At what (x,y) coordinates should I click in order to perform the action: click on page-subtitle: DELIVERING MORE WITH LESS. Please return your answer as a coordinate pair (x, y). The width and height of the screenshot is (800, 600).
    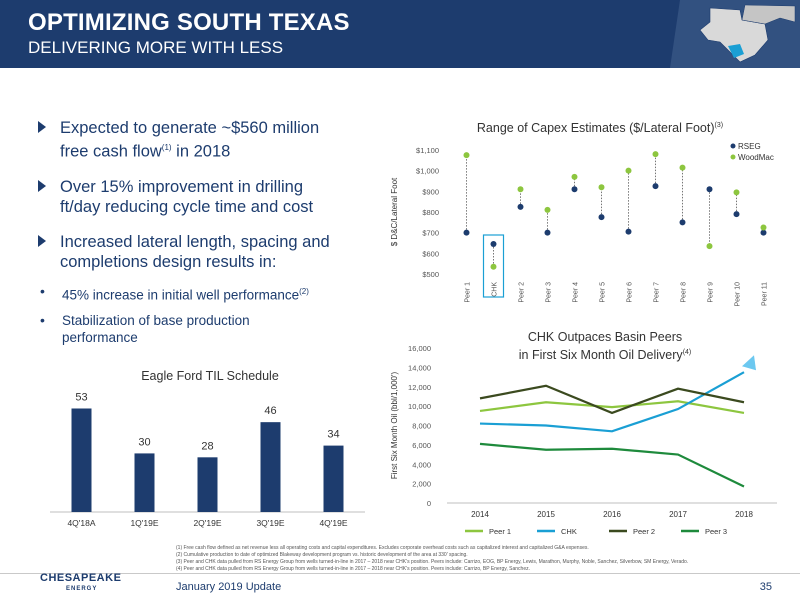
    Looking at the image, I should click on (156, 47).